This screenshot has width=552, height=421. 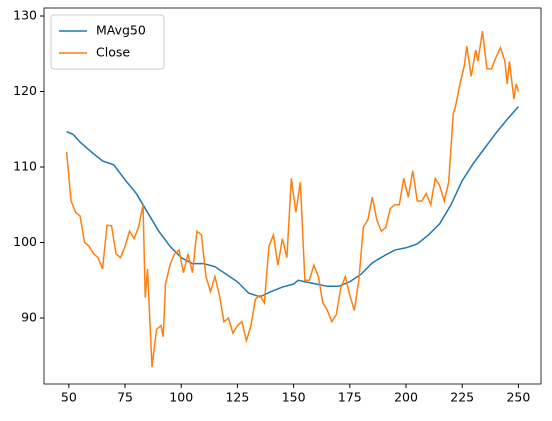 I want to click on x-tick-label: 100, so click(x=181, y=397).